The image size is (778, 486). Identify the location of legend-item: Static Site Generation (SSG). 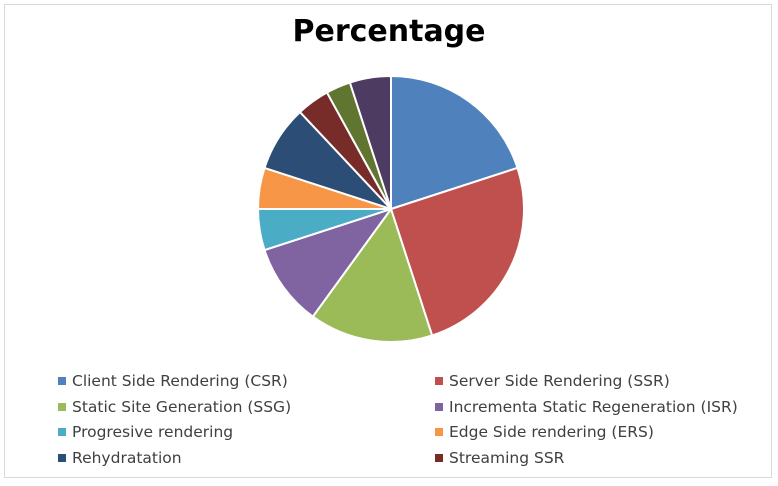
(174, 407).